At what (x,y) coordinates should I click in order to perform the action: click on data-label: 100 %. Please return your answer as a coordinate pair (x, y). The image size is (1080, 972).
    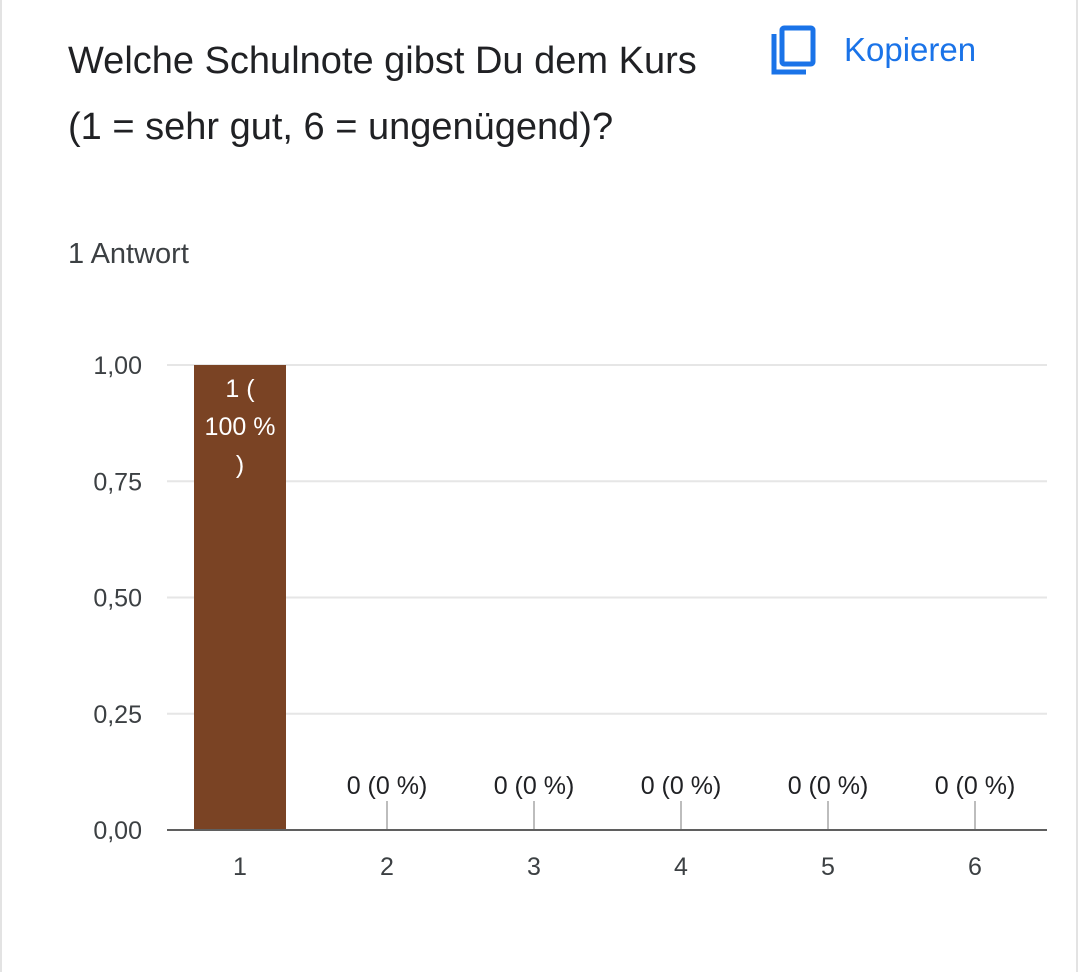
    Looking at the image, I should click on (240, 427).